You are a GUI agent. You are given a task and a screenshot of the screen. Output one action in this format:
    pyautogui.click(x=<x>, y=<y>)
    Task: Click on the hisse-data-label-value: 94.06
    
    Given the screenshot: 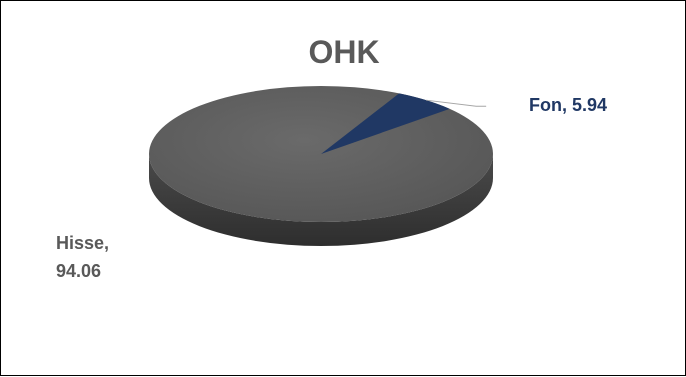 What is the action you would take?
    pyautogui.click(x=78, y=271)
    